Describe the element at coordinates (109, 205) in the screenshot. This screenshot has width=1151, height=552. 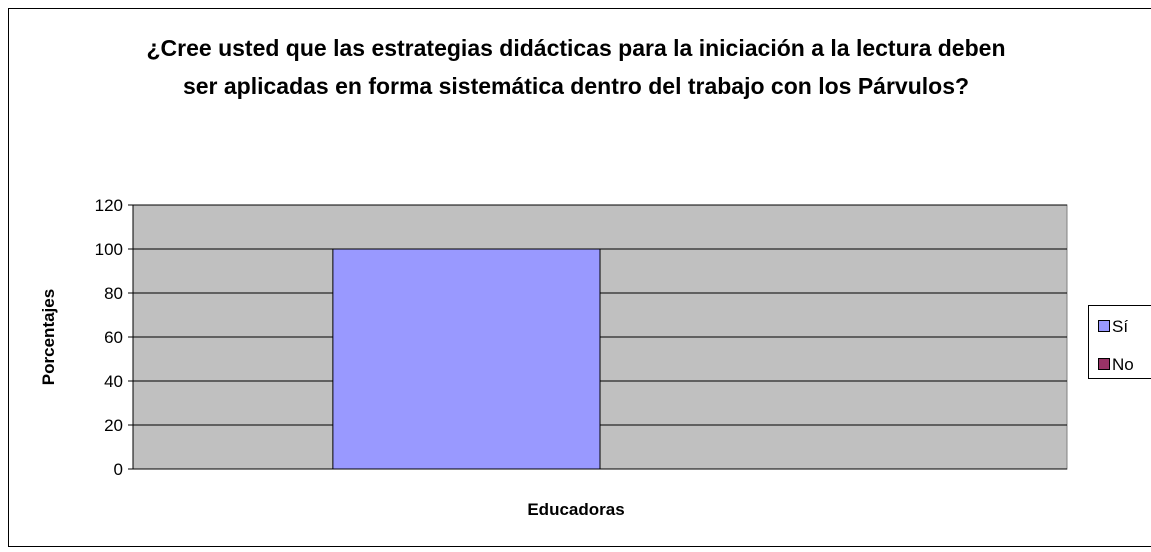
I see `y-tick-label: 120` at that location.